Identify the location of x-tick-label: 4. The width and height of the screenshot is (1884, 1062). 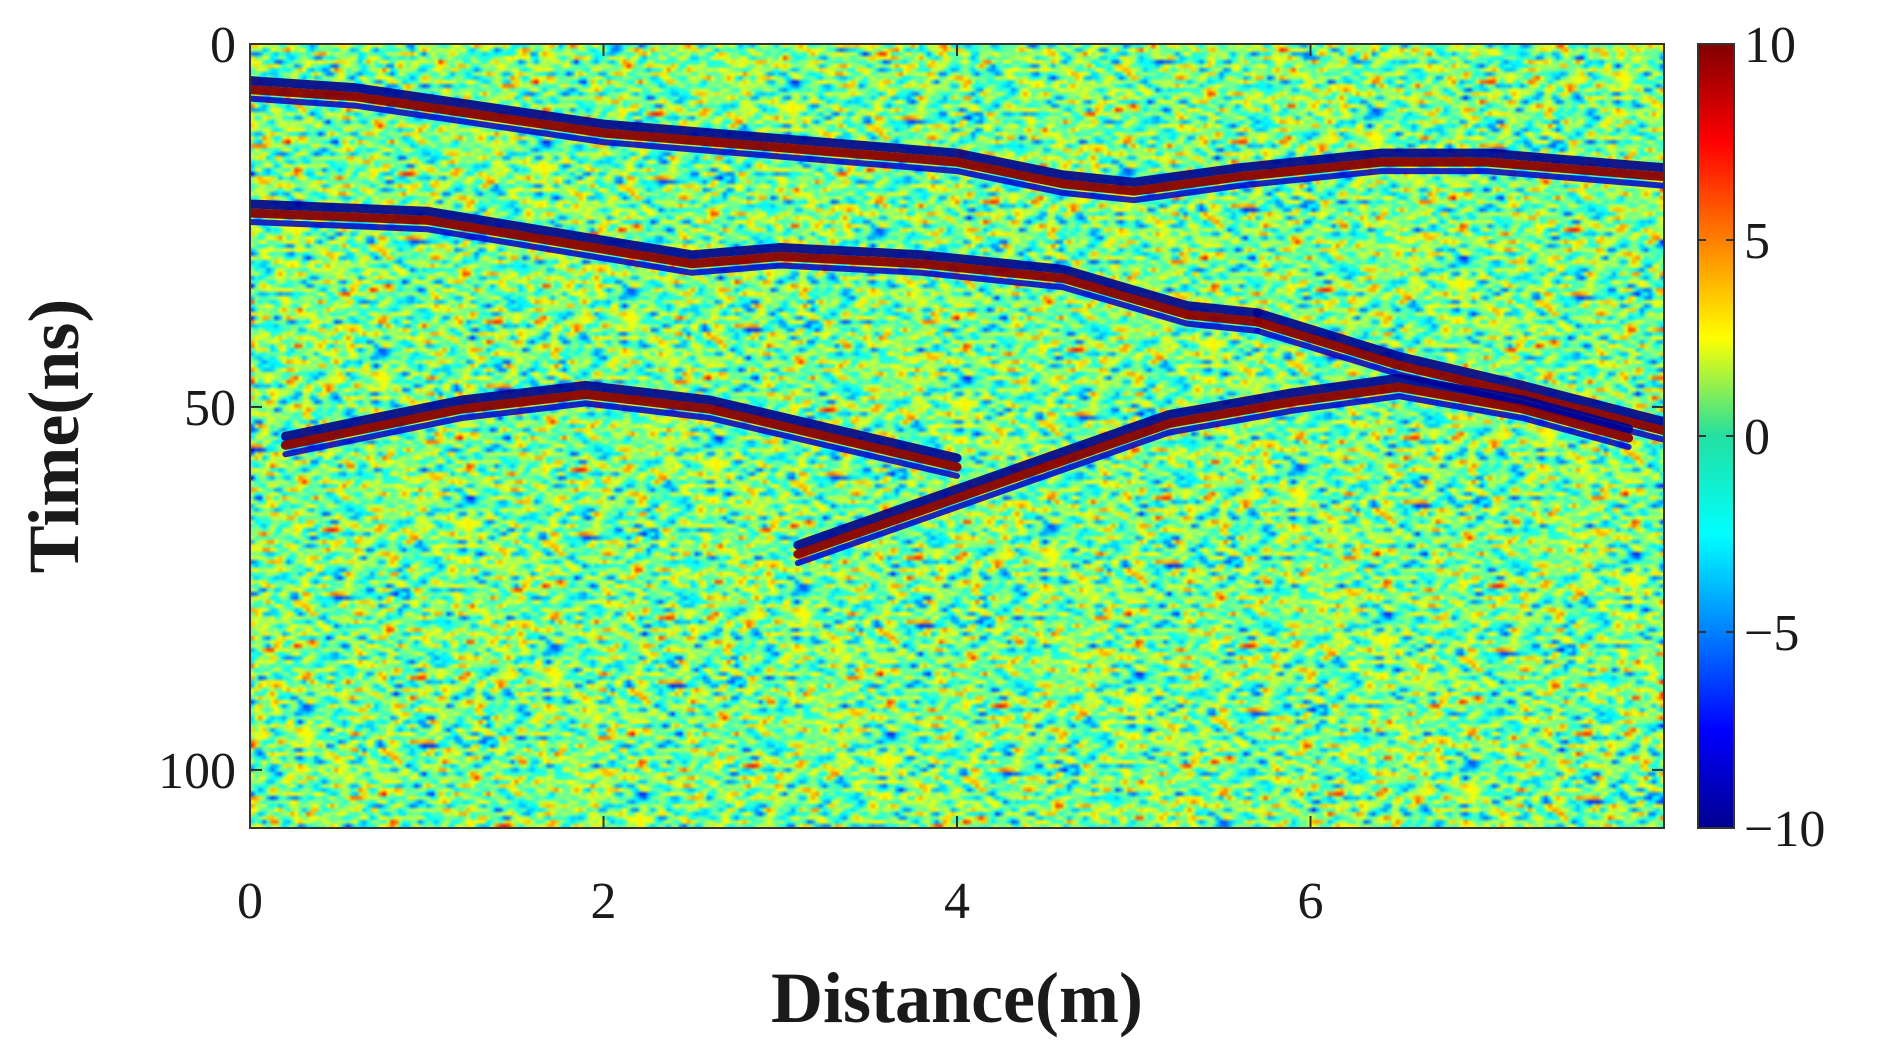
(957, 901).